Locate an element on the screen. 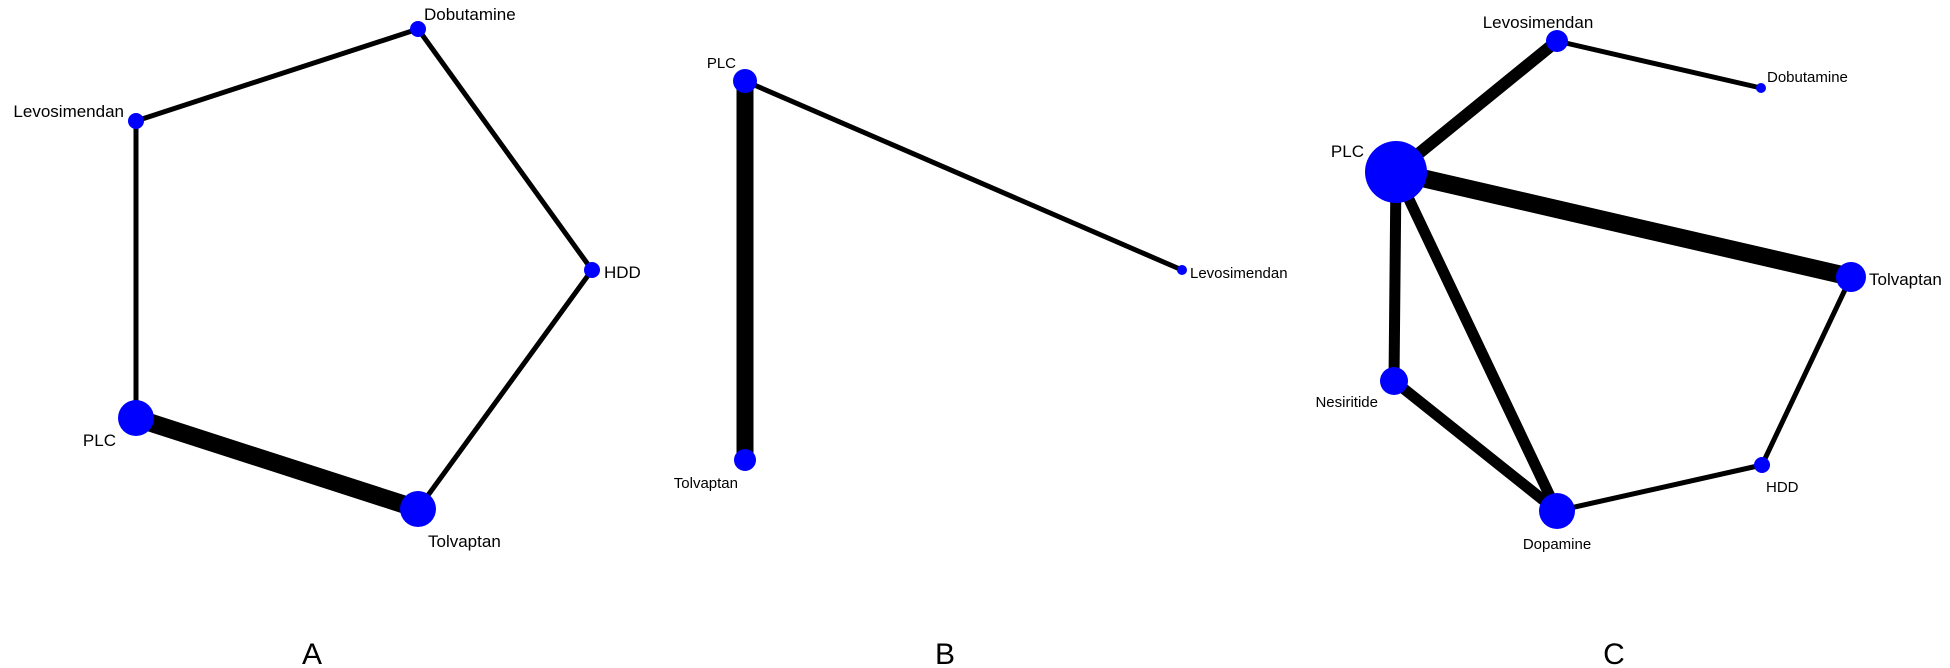 The image size is (1950, 668). node-label-b-plc: PLC is located at coordinates (721, 63).